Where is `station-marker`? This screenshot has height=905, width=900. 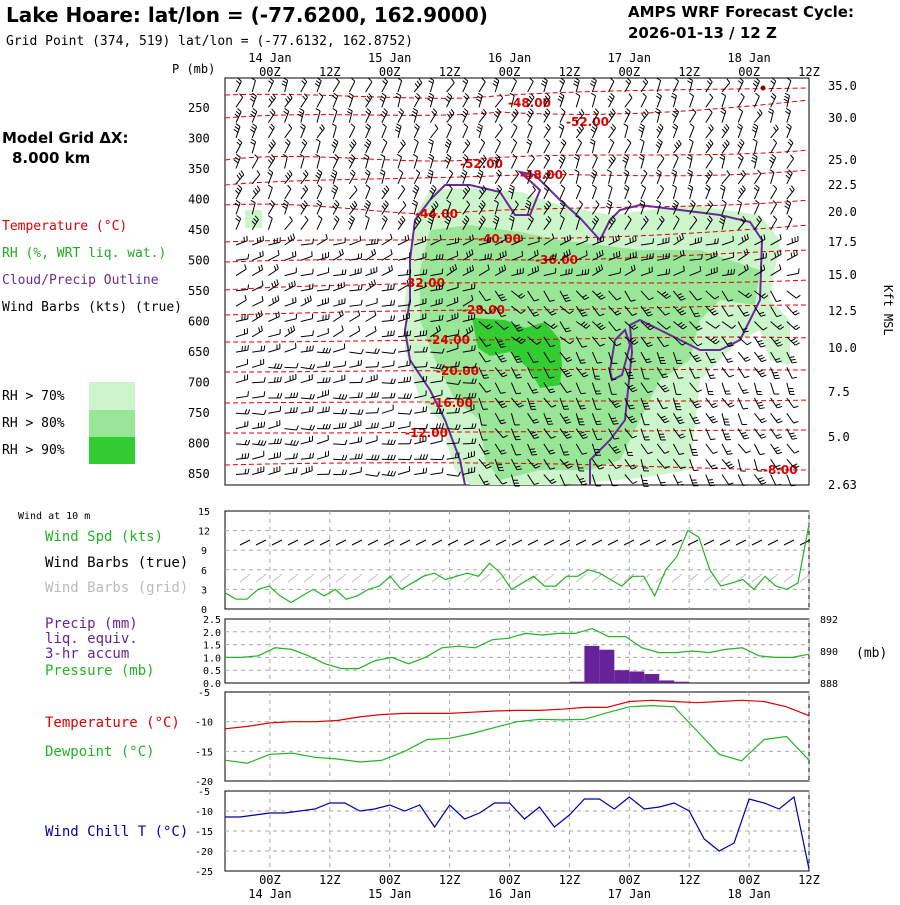 station-marker is located at coordinates (763, 88).